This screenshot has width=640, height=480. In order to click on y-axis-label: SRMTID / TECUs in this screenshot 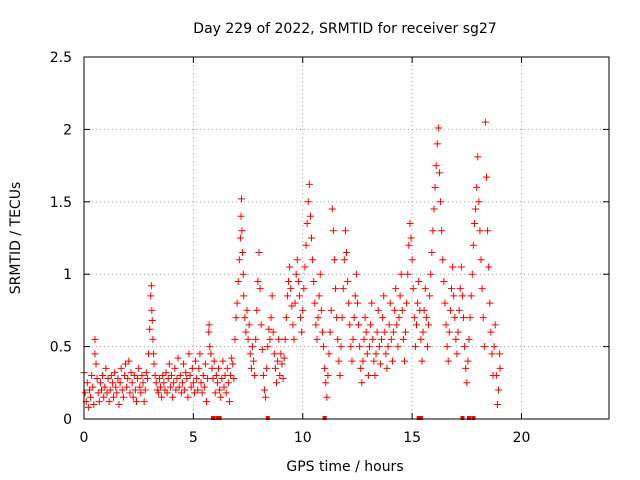, I will do `click(16, 238)`.